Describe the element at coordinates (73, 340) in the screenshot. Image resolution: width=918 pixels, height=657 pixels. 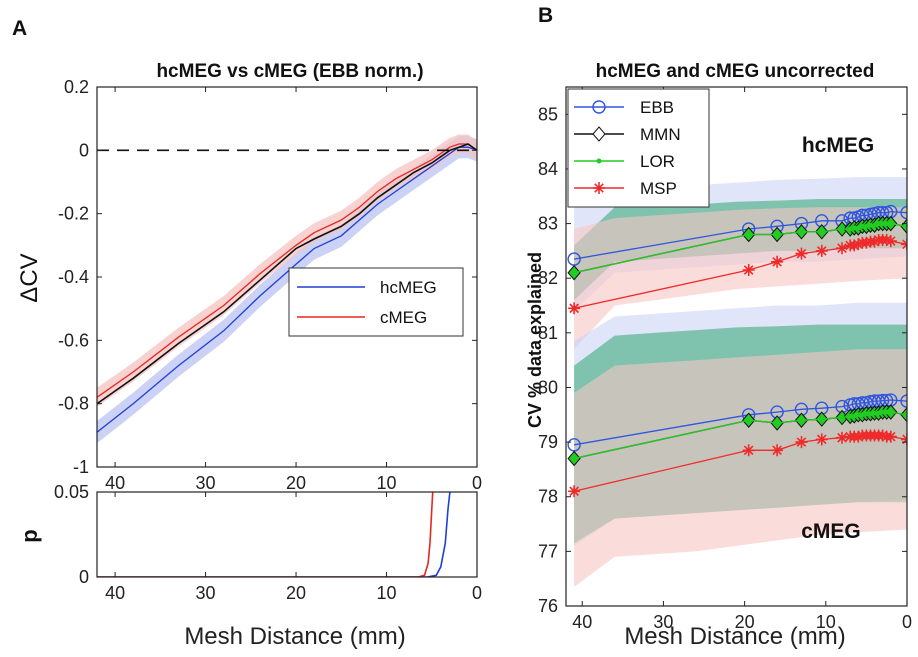
I see `panel-a-ytick-label: -0.6` at that location.